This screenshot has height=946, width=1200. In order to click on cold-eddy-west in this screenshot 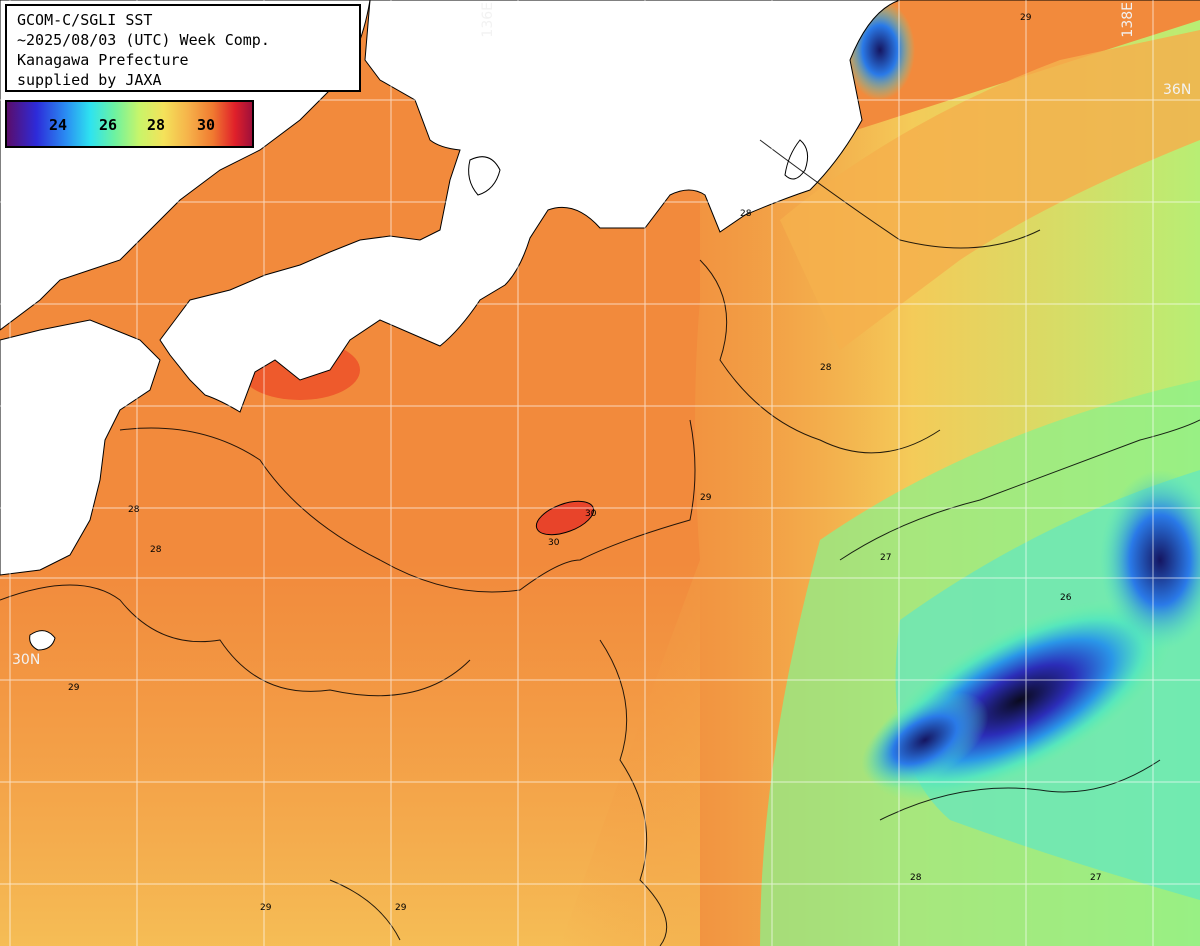, I will do `click(925, 740)`.